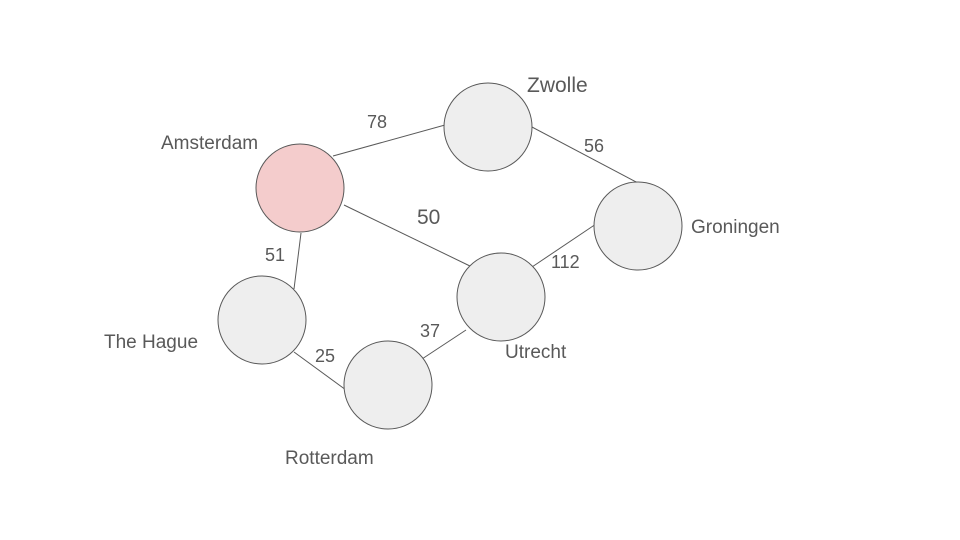  I want to click on node-the-hague, so click(262, 320).